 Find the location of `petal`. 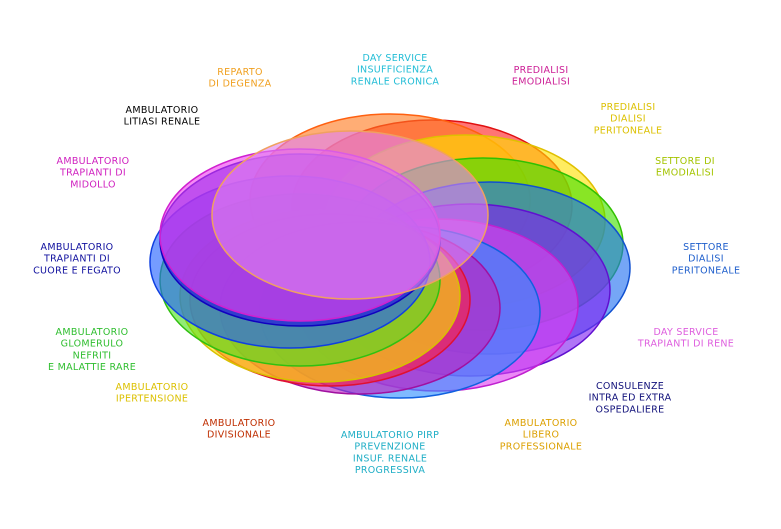

petal is located at coordinates (350, 215).